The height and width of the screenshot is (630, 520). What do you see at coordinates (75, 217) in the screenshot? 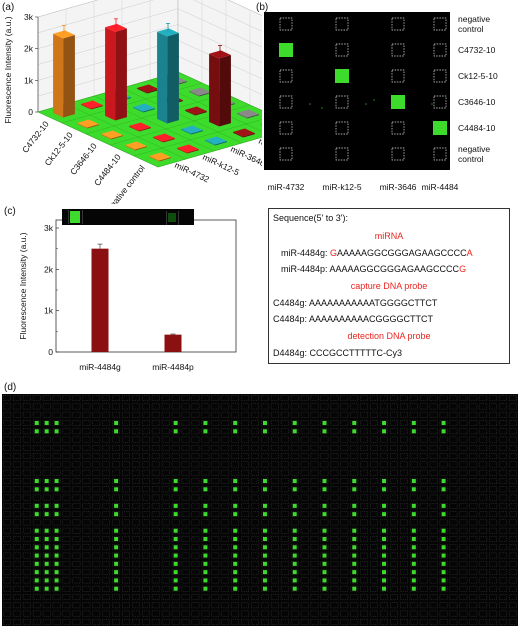
I see `inset-spot-4484g` at bounding box center [75, 217].